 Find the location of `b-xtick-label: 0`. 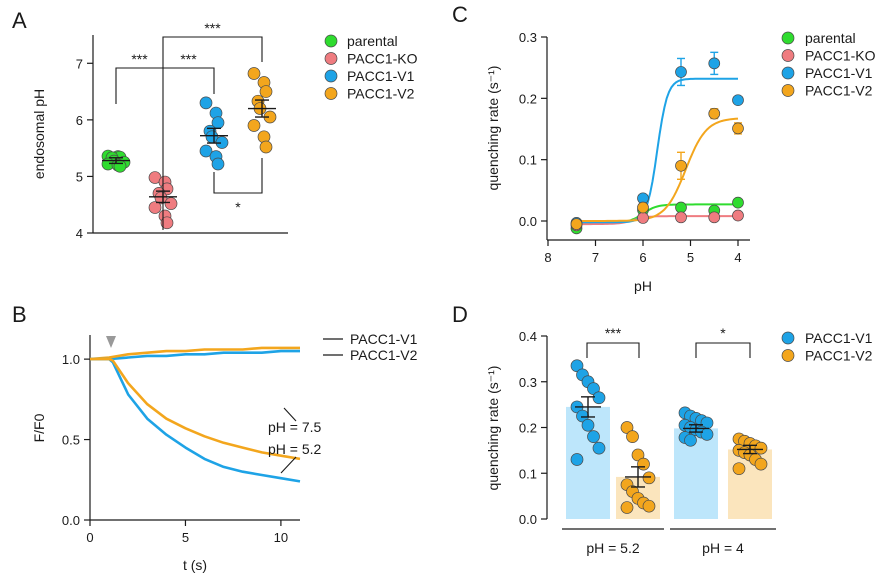

b-xtick-label: 0 is located at coordinates (89, 537).